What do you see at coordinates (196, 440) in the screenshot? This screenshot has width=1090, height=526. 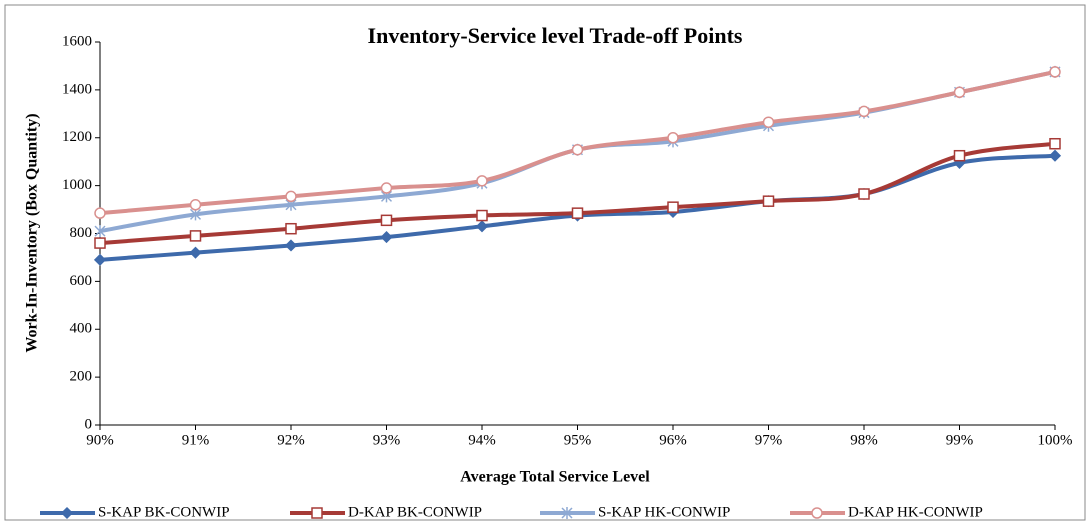 I see `x-tick-label: 91%` at bounding box center [196, 440].